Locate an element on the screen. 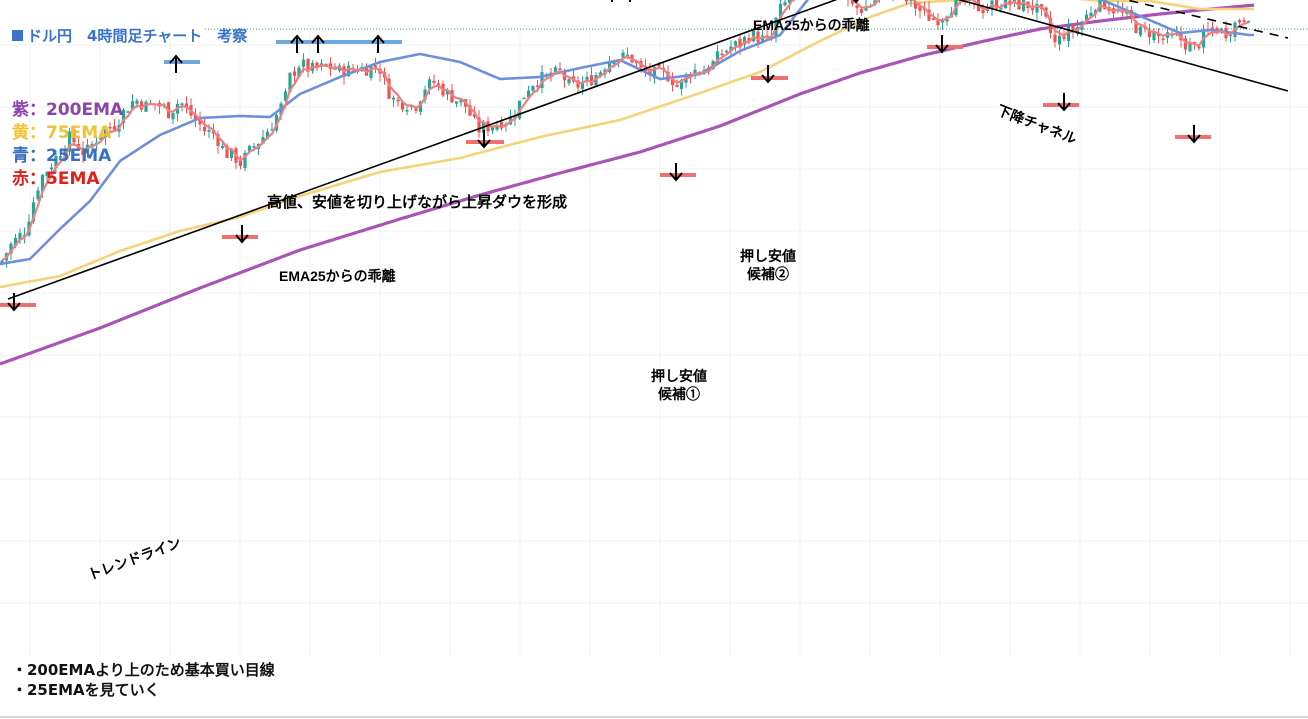 This screenshot has height=719, width=1308. pullback2-label-1: 押し安値 is located at coordinates (768, 256).